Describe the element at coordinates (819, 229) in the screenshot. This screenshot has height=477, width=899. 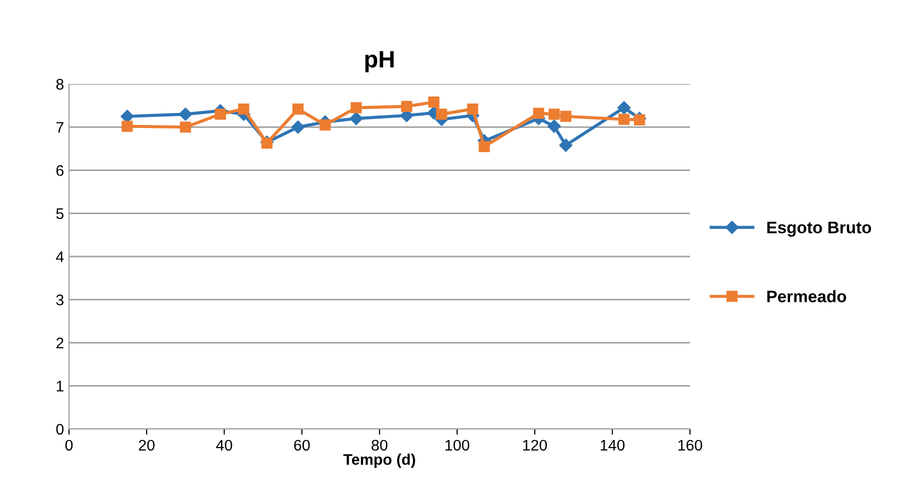
I see `legend-label: Esgoto Bruto` at that location.